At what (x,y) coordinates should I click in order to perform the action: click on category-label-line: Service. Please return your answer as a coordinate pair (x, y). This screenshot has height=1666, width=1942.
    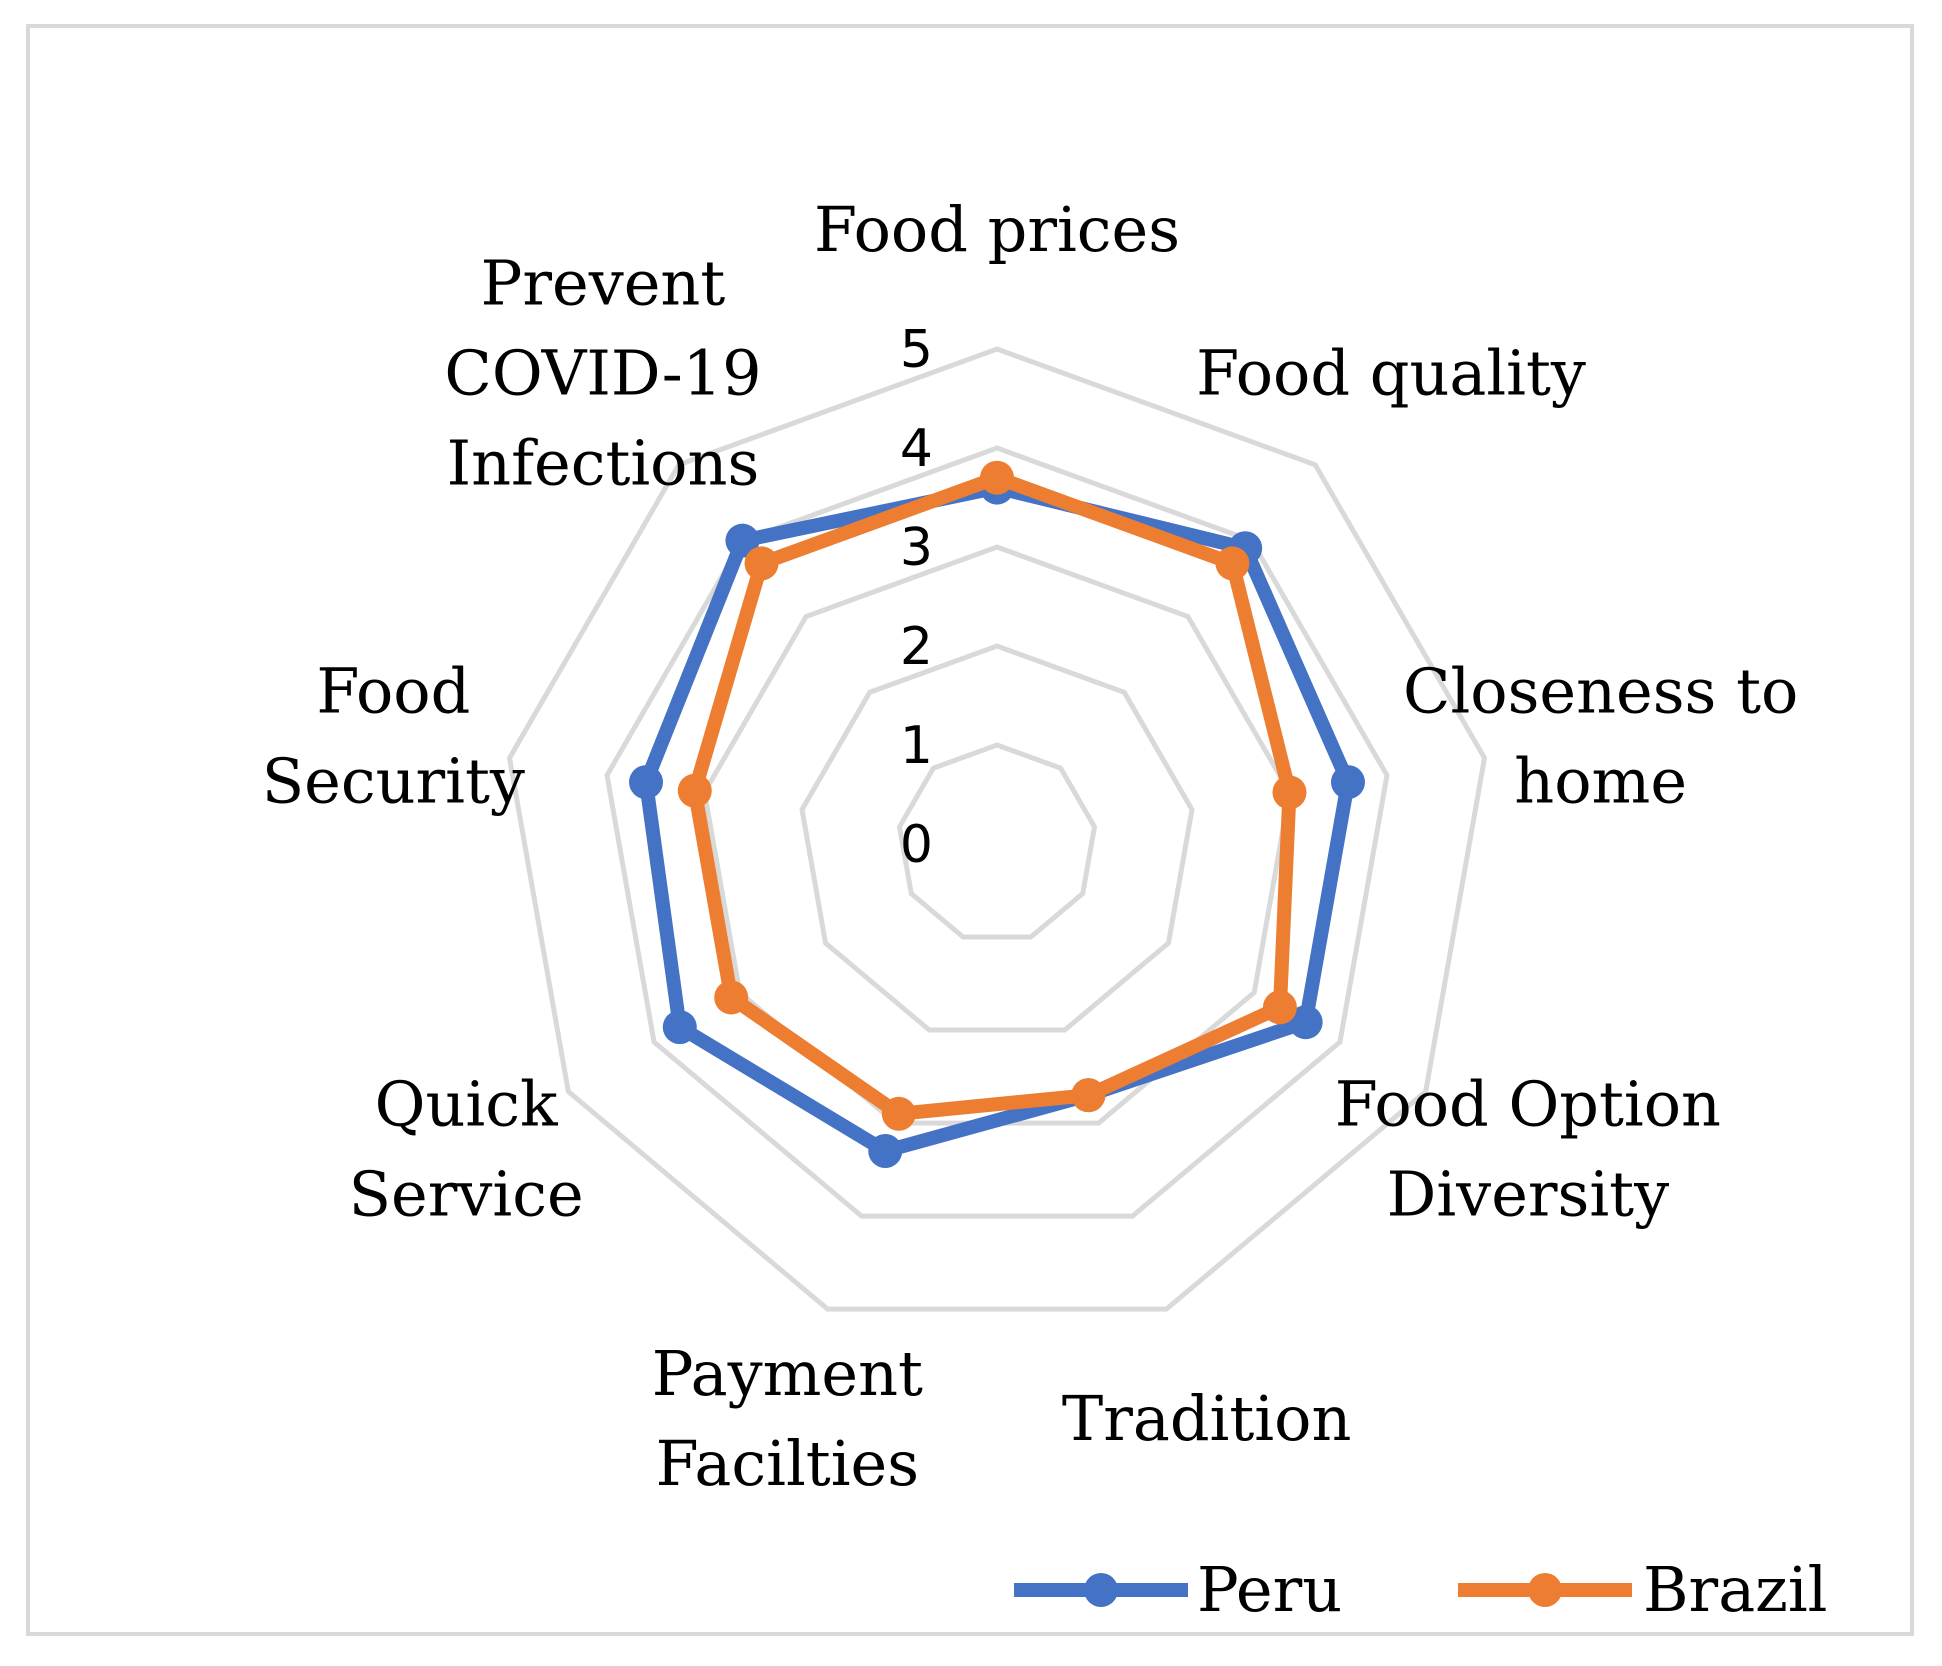
    Looking at the image, I should click on (466, 1194).